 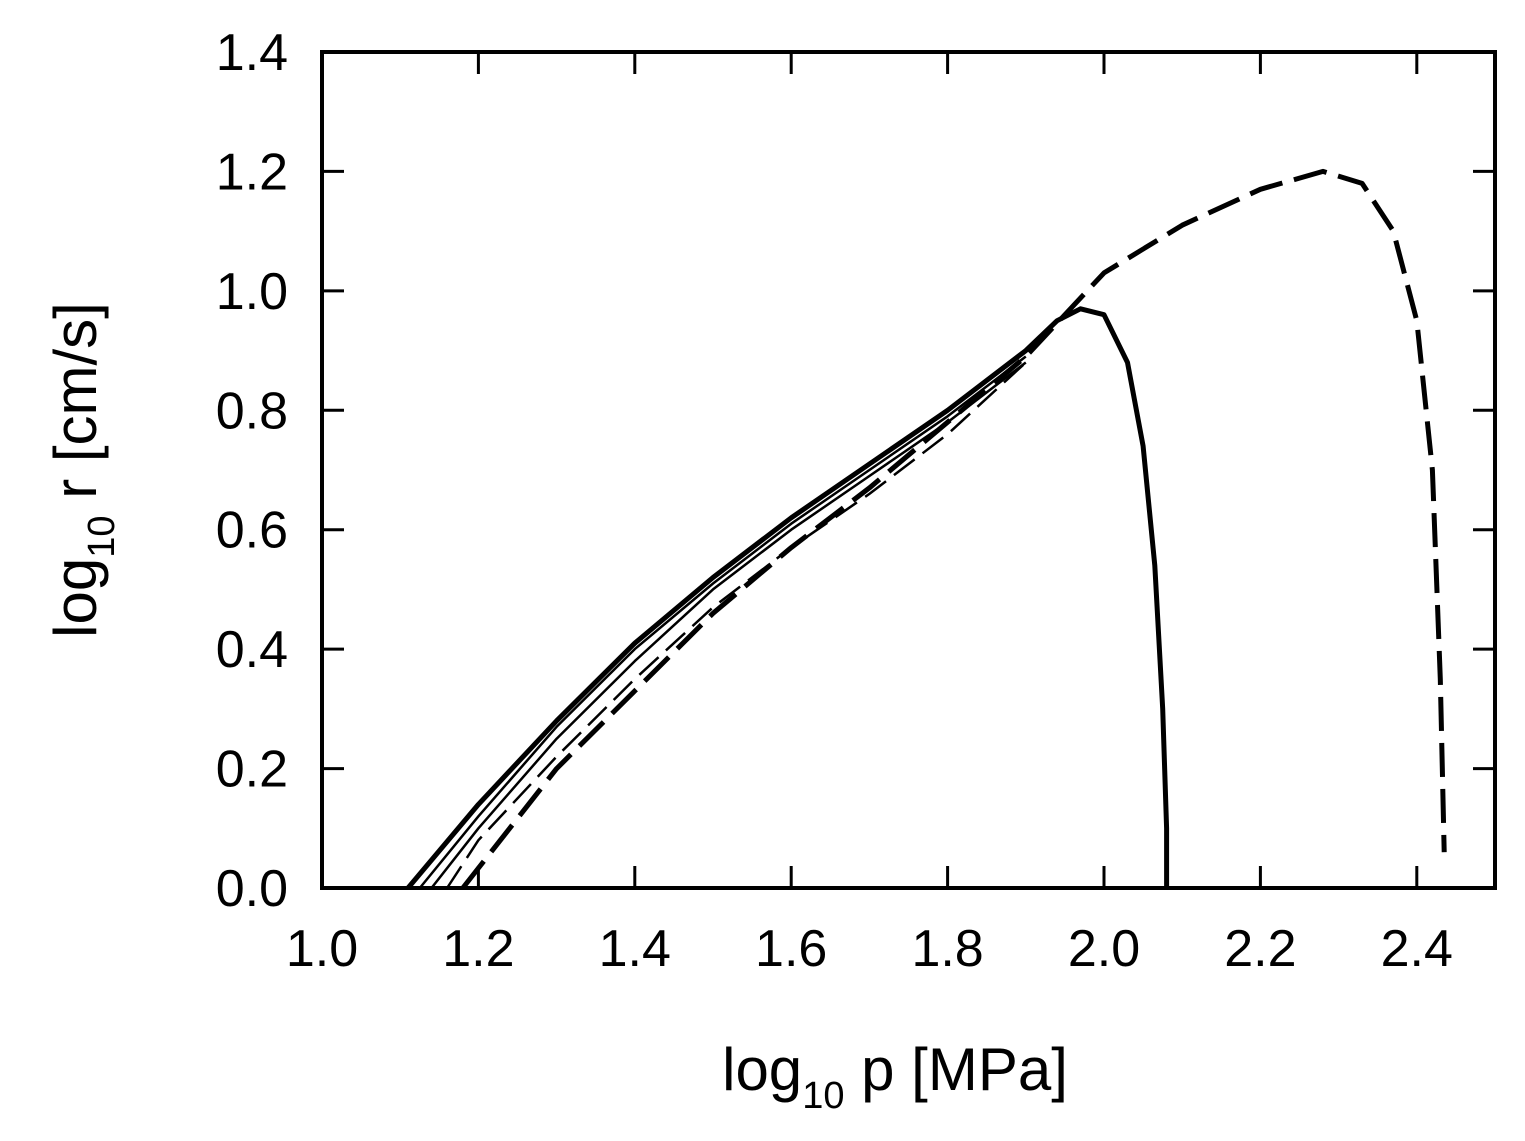 I want to click on x-tick-label: 1.4, so click(x=635, y=949).